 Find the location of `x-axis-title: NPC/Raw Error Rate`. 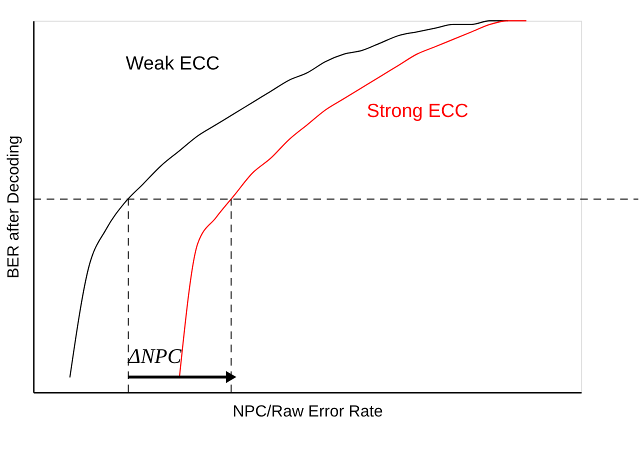

x-axis-title: NPC/Raw Error Rate is located at coordinates (307, 411).